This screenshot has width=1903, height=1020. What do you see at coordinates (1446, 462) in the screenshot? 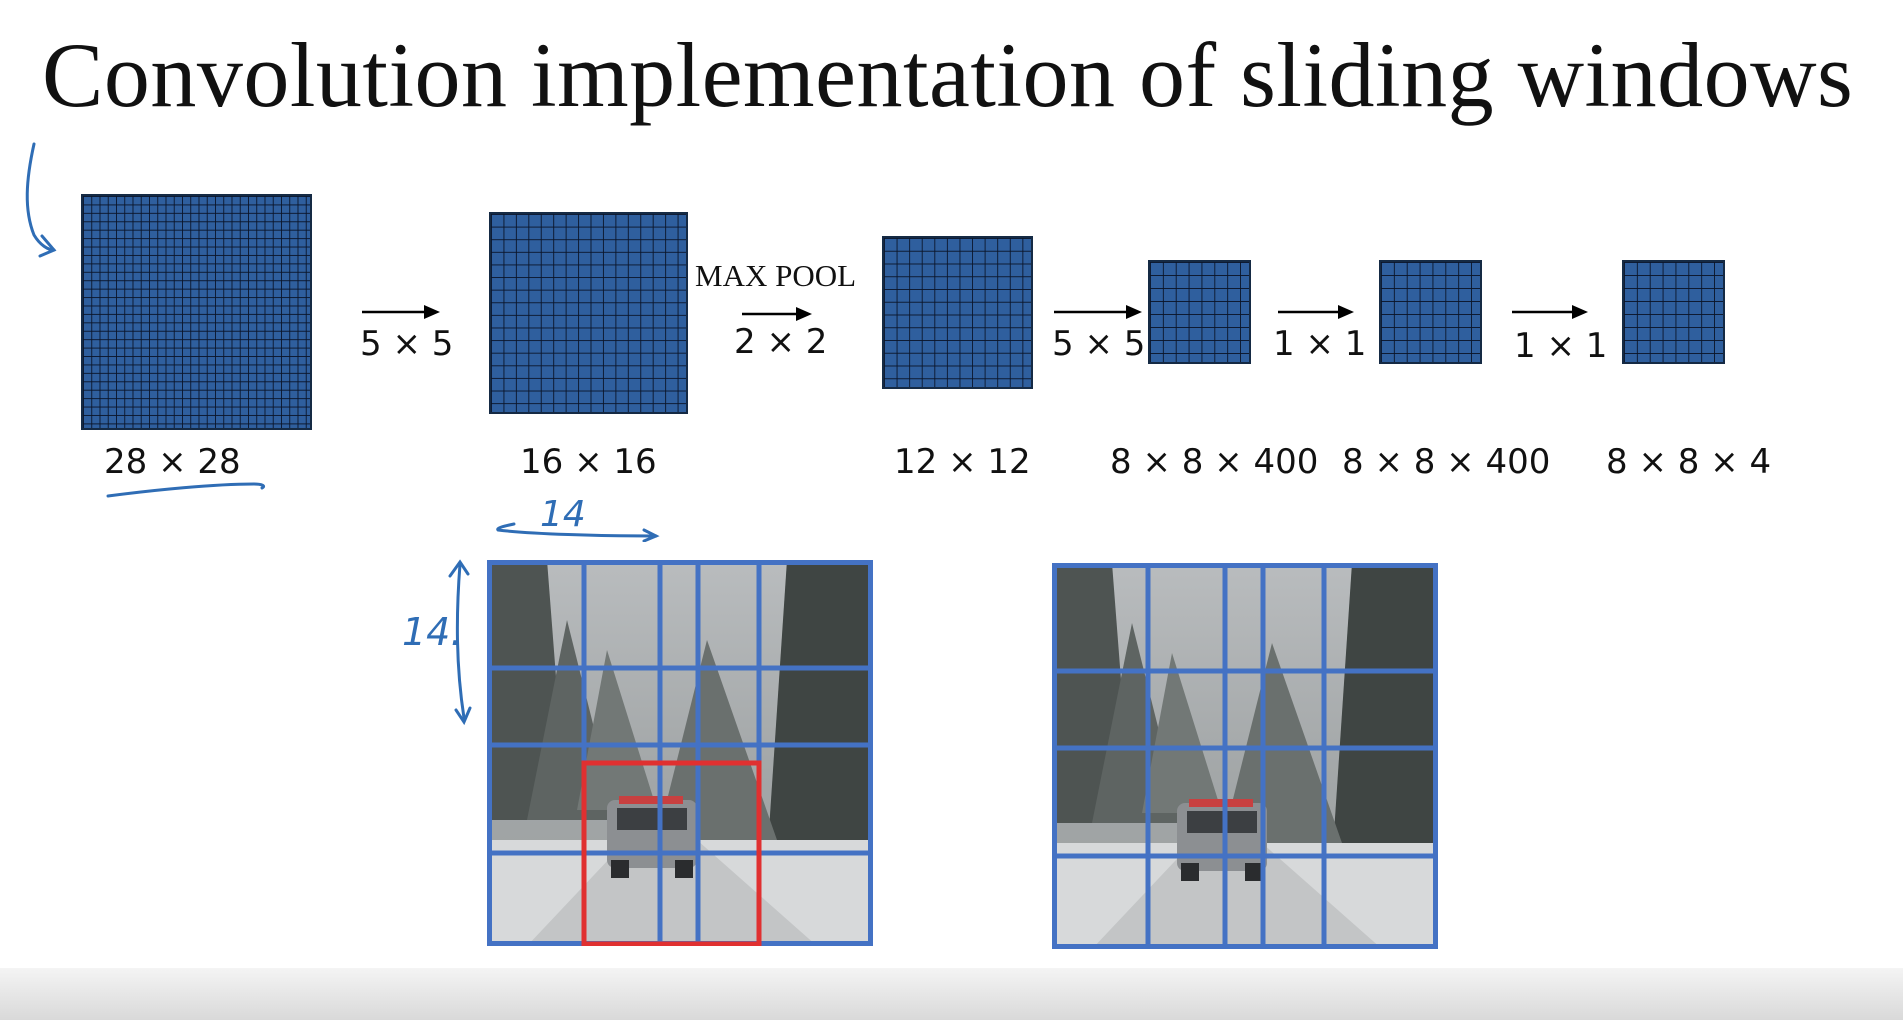
I see `dim-label-8x8x400-b: 8 × 8 × 400` at bounding box center [1446, 462].